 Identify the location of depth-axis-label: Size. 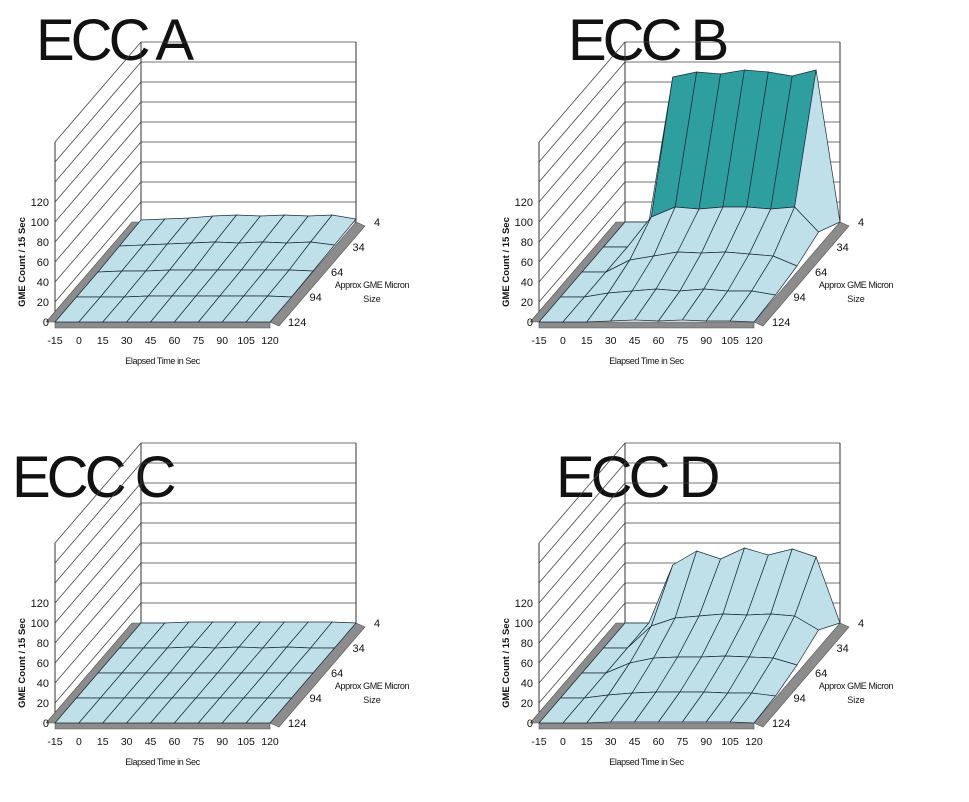
(856, 700).